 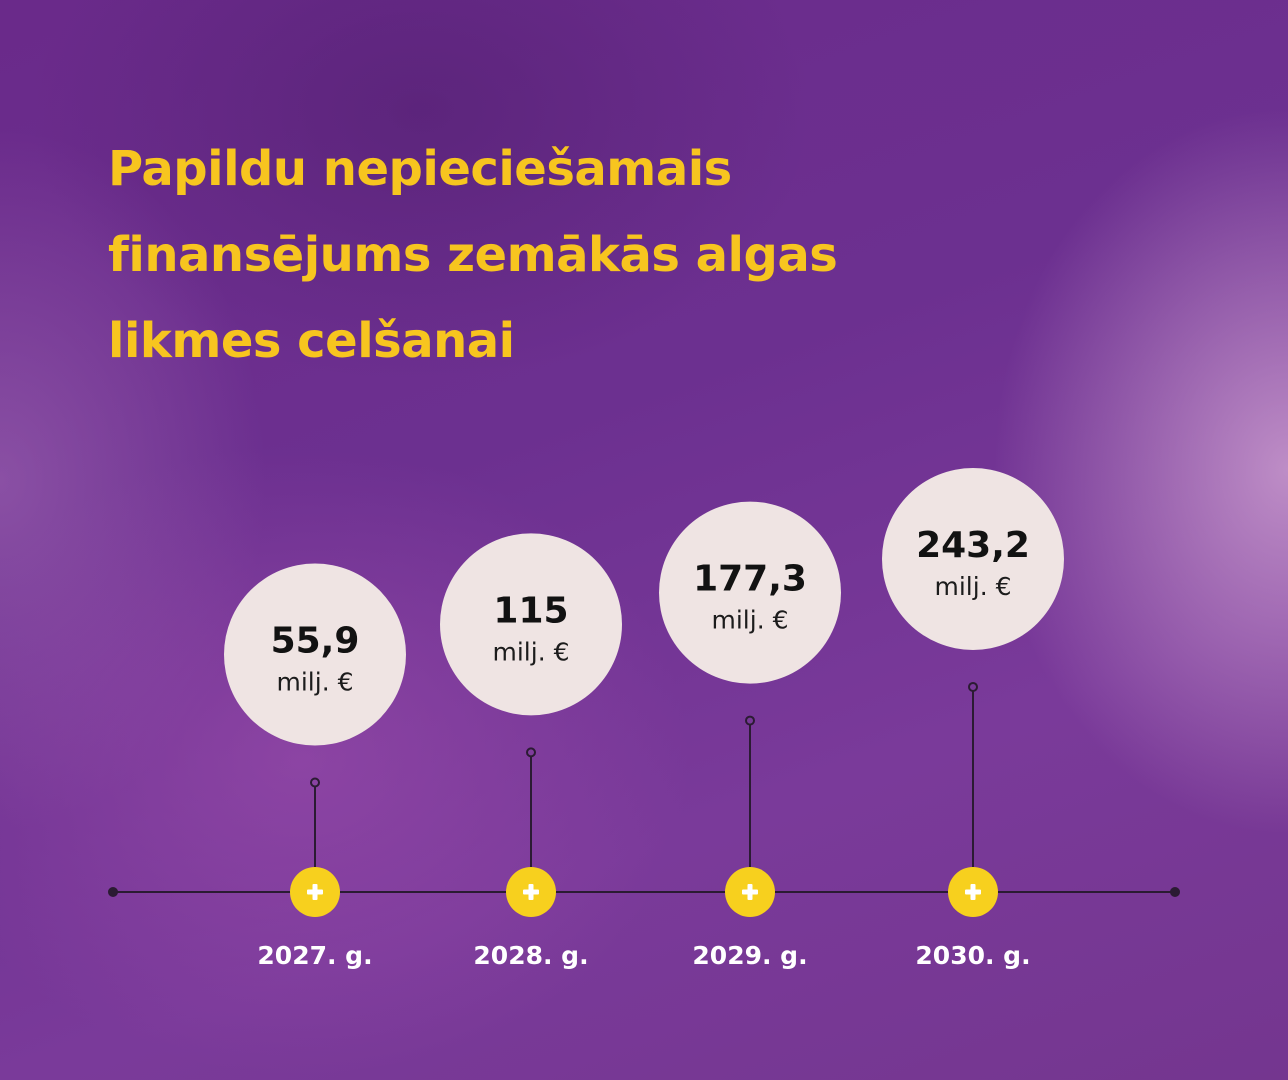 I want to click on title-line-3: likmes celšanai, so click(x=311, y=341).